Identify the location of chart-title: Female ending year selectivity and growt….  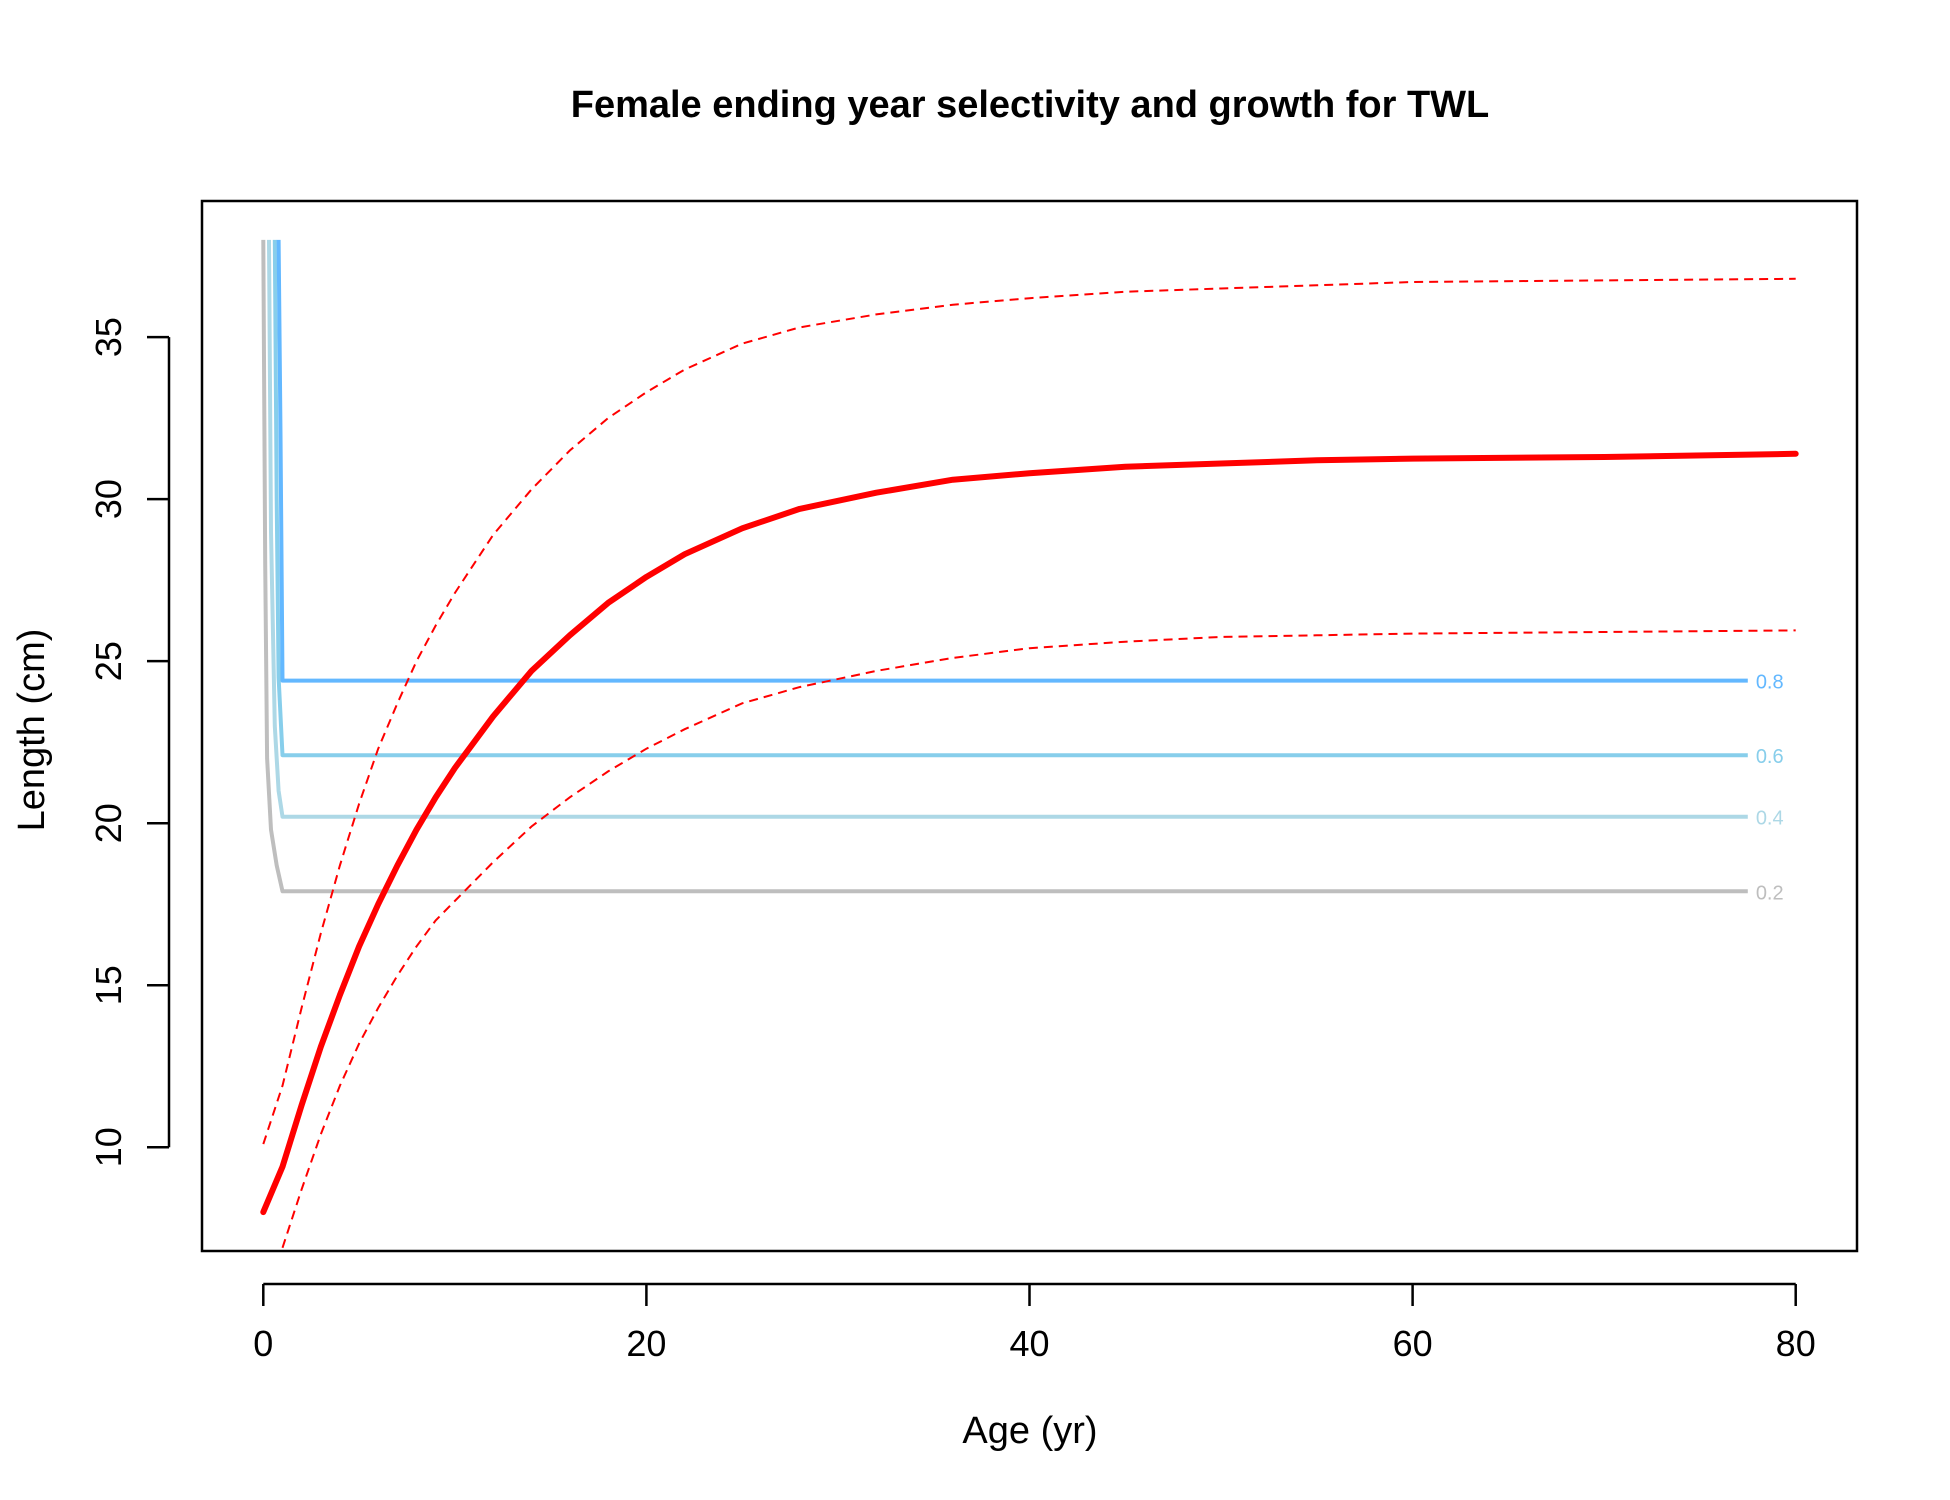
(1030, 105).